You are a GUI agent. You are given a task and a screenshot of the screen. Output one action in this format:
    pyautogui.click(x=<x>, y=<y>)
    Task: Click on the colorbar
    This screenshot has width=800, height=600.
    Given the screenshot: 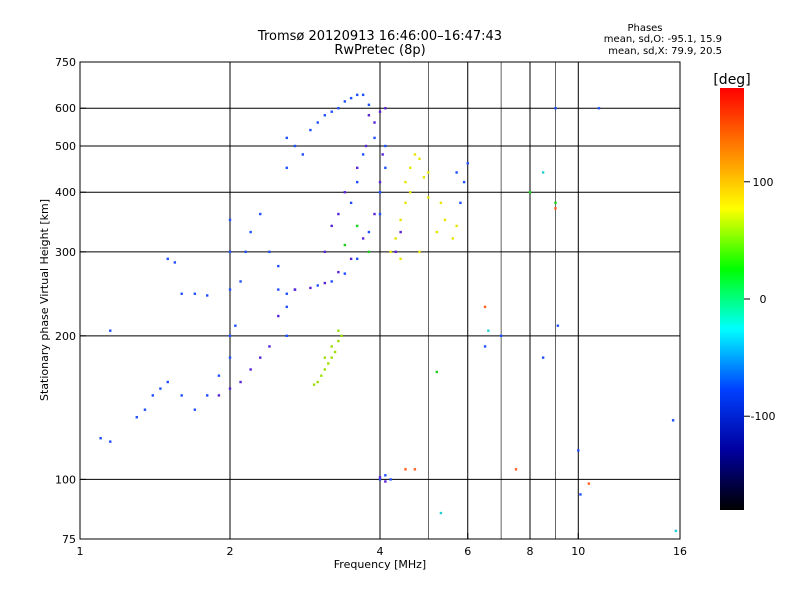 What is the action you would take?
    pyautogui.click(x=732, y=299)
    